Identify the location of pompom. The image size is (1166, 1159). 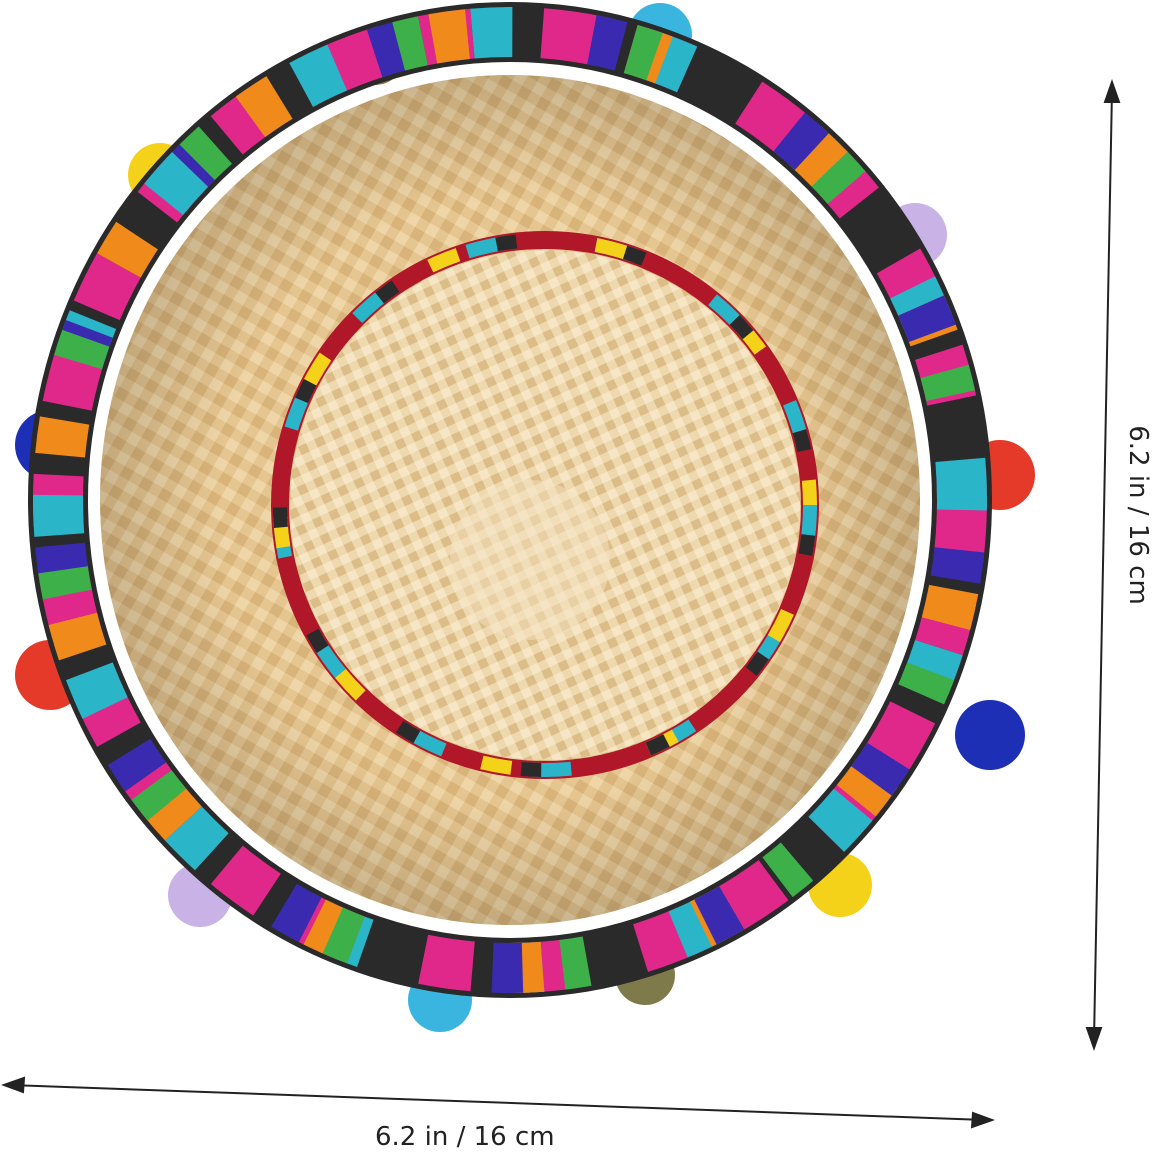
(990, 735).